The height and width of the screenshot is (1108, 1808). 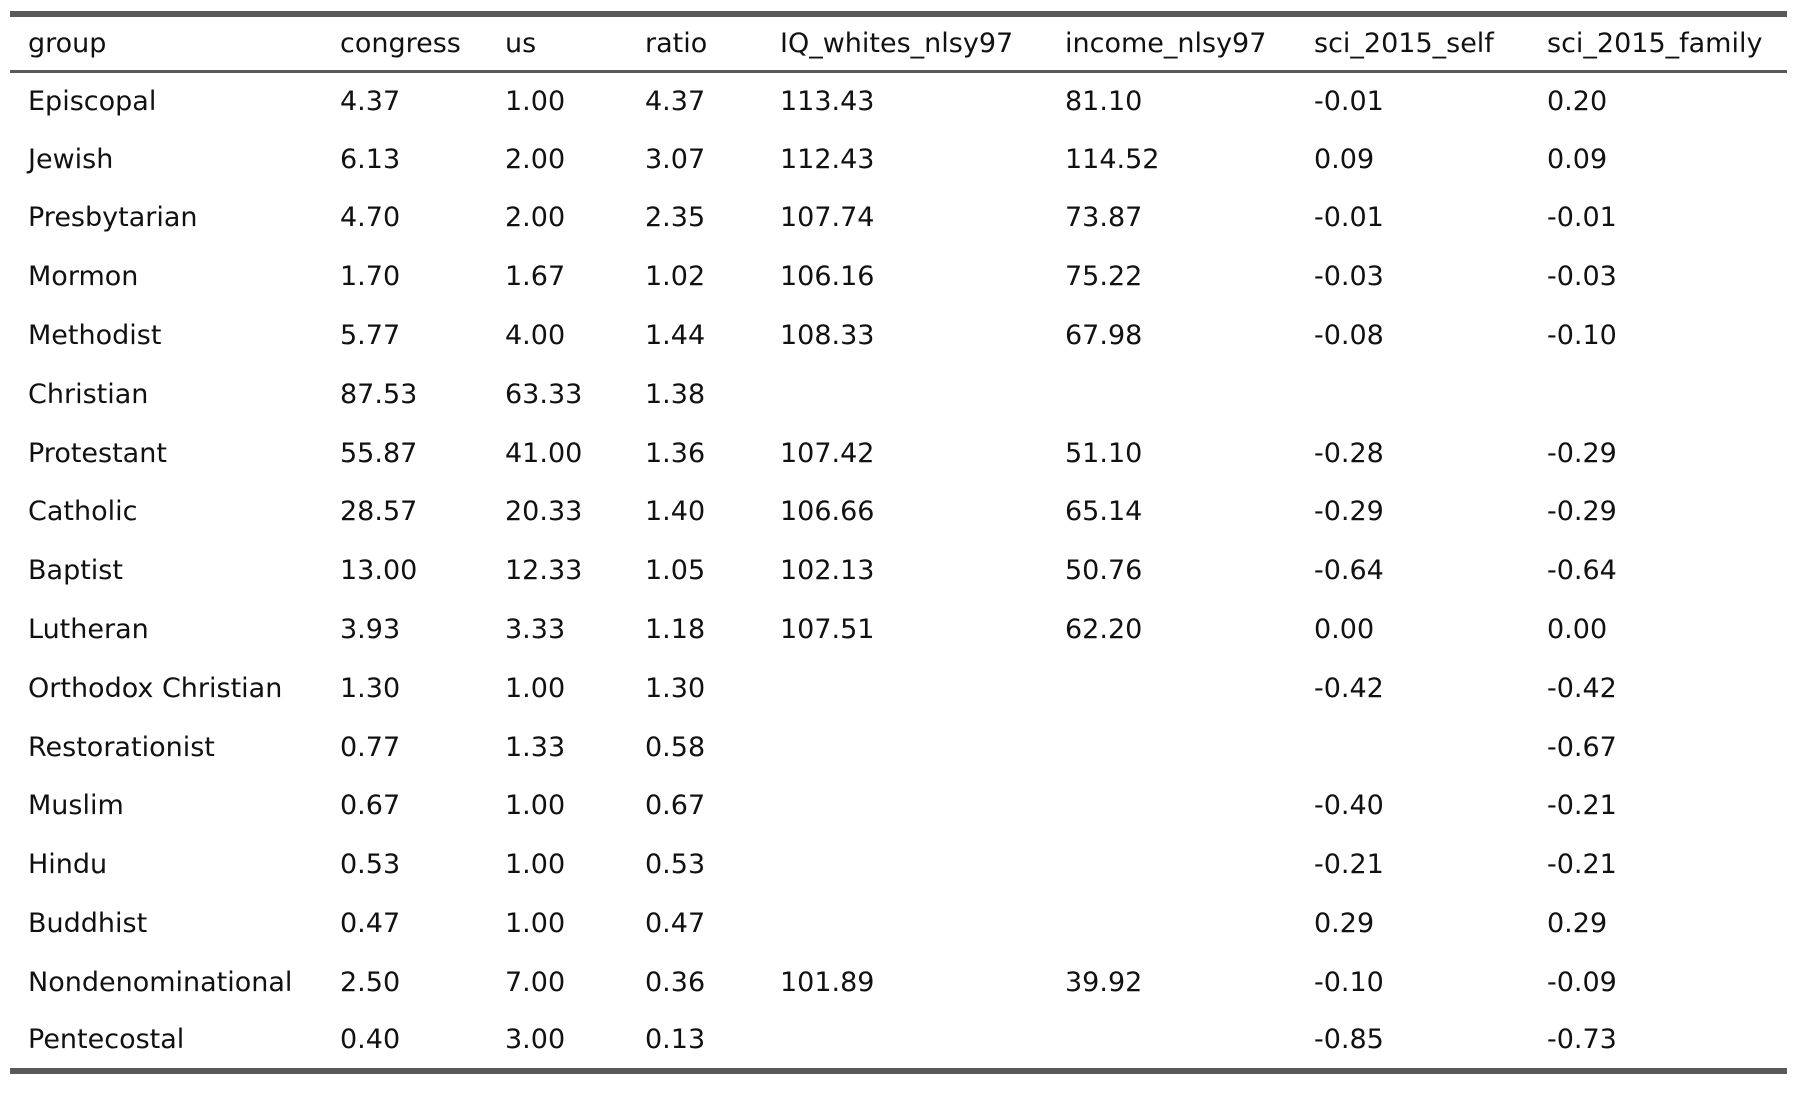 What do you see at coordinates (827, 218) in the screenshot?
I see `value-cell: 107.74` at bounding box center [827, 218].